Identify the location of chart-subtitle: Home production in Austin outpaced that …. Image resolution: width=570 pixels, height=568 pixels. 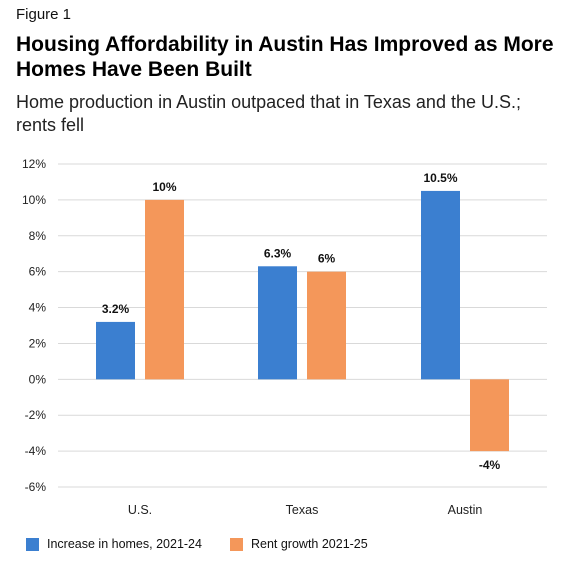
(268, 113).